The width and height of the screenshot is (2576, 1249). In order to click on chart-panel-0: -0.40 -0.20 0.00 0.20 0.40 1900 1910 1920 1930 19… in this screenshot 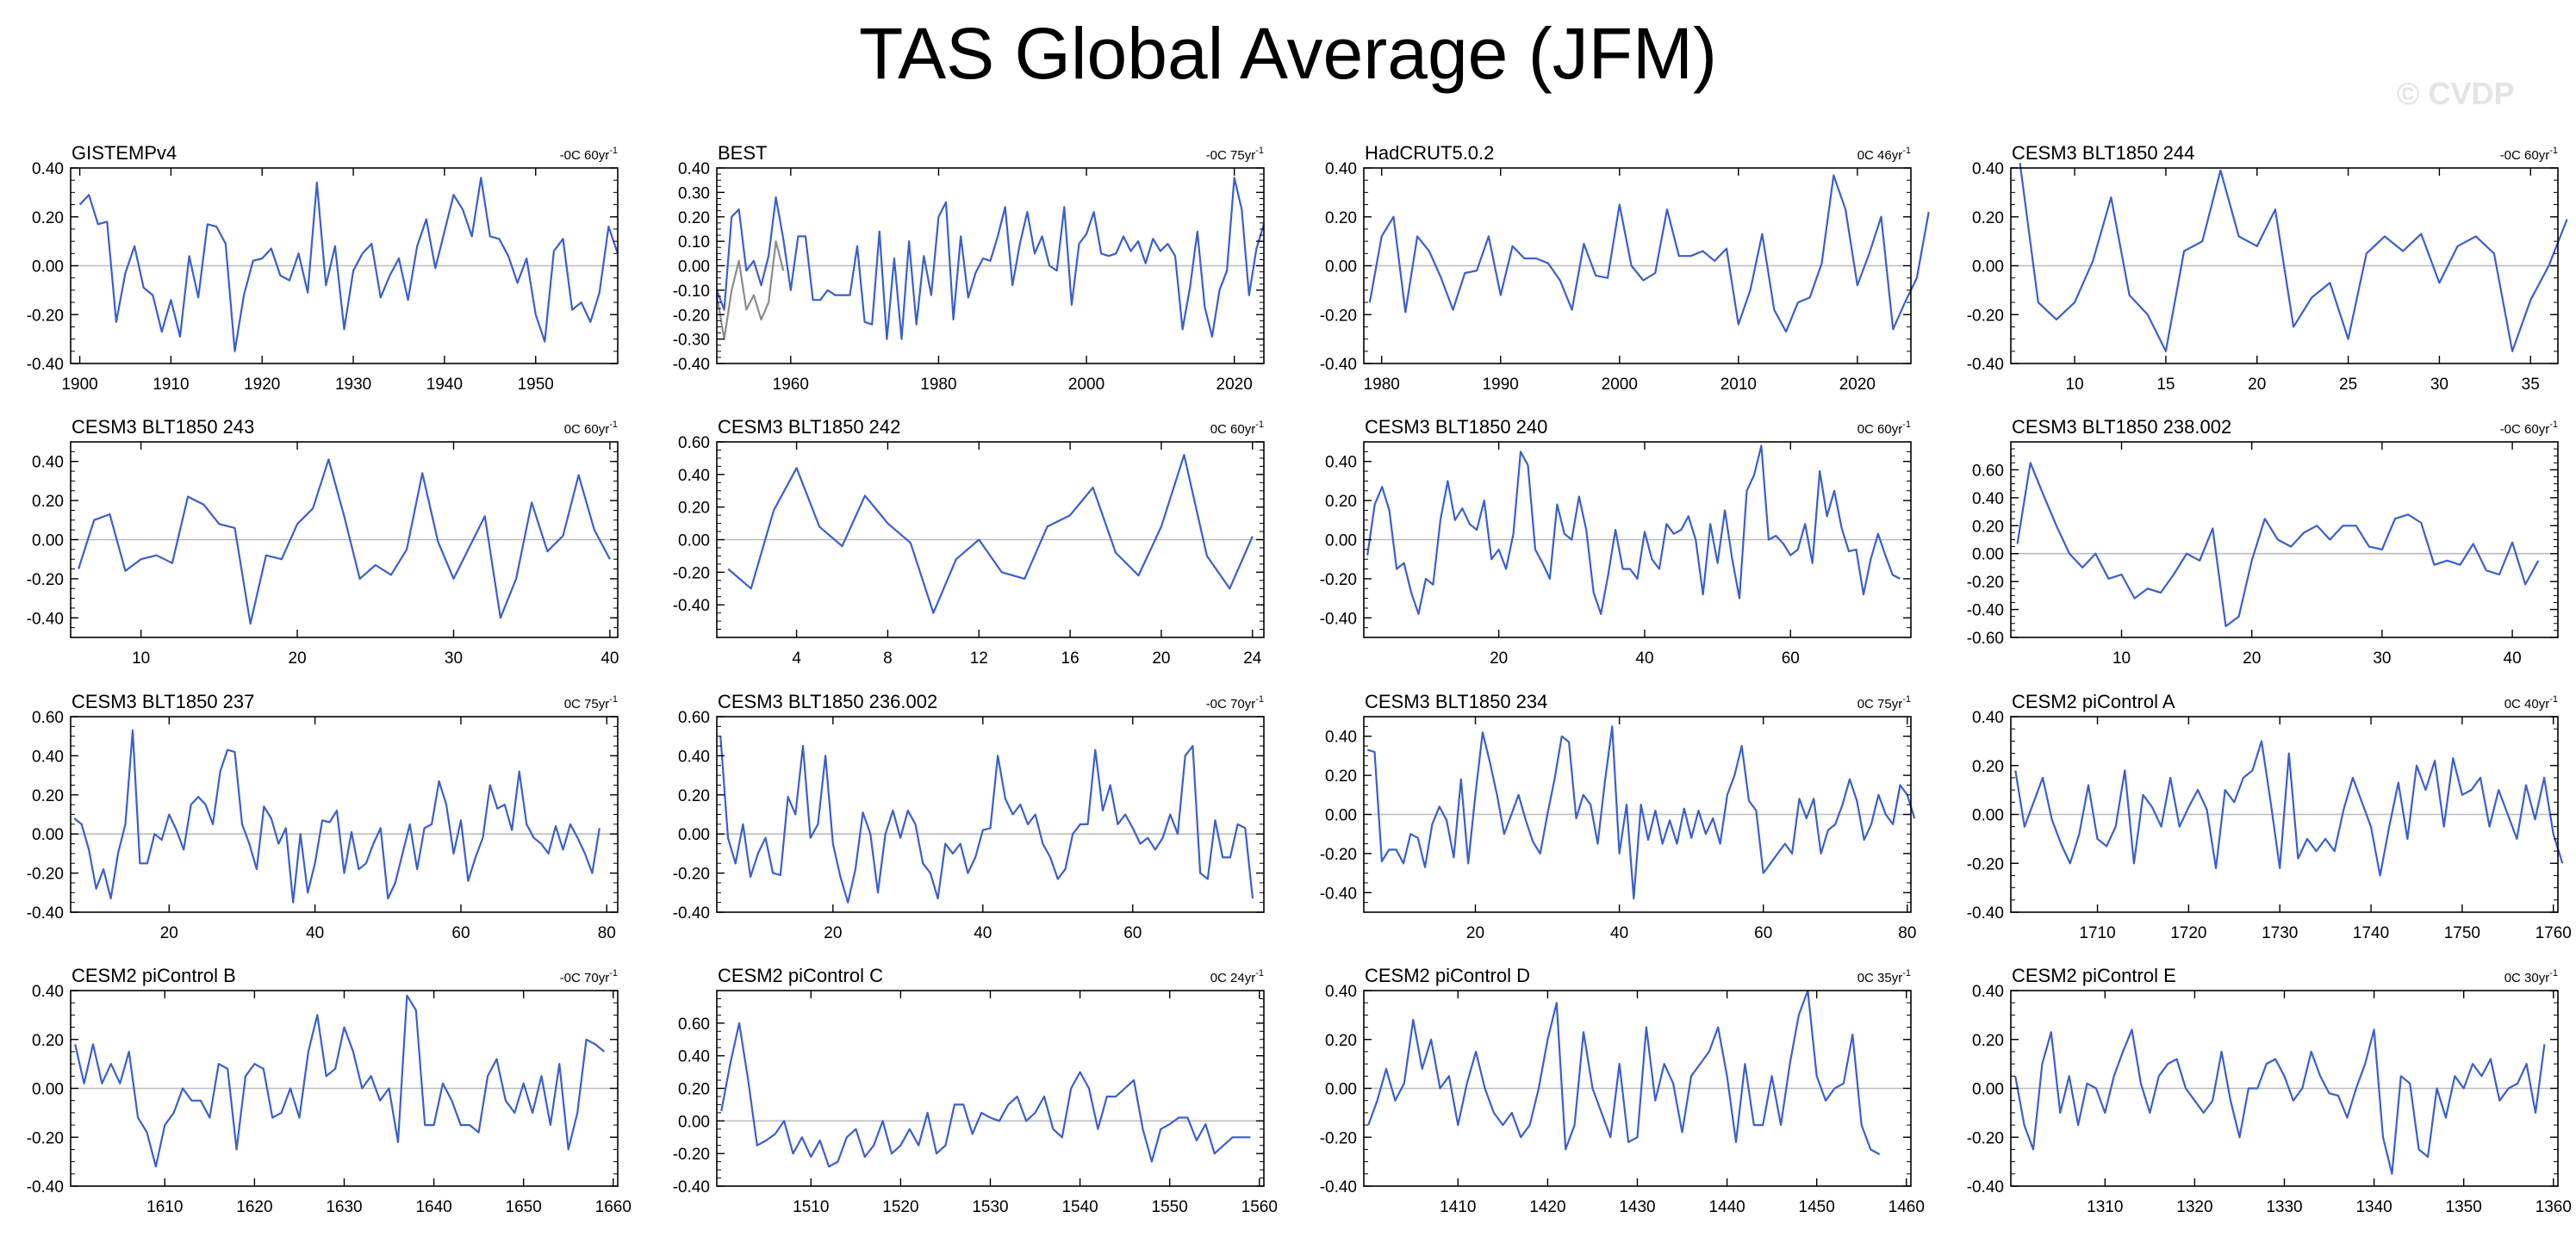, I will do `click(323, 268)`.